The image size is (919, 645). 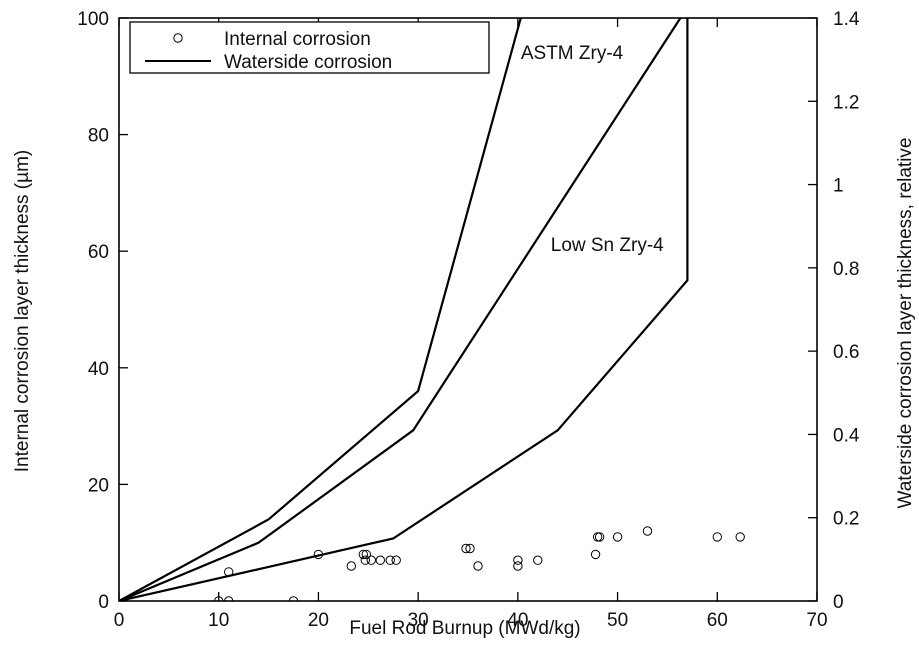 What do you see at coordinates (22, 311) in the screenshot?
I see `y-axis-title: Internal corrosion layer thickness (µm)` at bounding box center [22, 311].